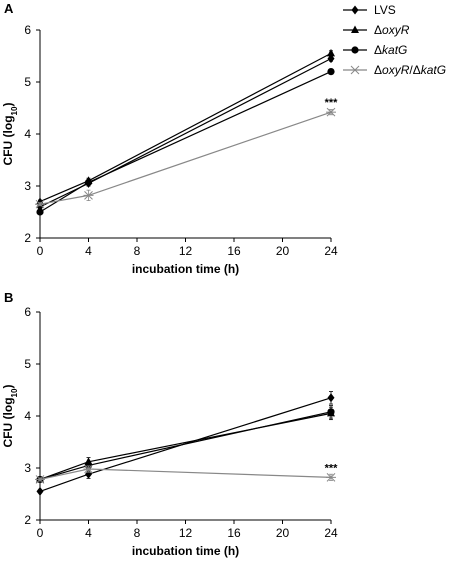 The width and height of the screenshot is (460, 567). I want to click on legend-item: ΔkatG, so click(375, 50).